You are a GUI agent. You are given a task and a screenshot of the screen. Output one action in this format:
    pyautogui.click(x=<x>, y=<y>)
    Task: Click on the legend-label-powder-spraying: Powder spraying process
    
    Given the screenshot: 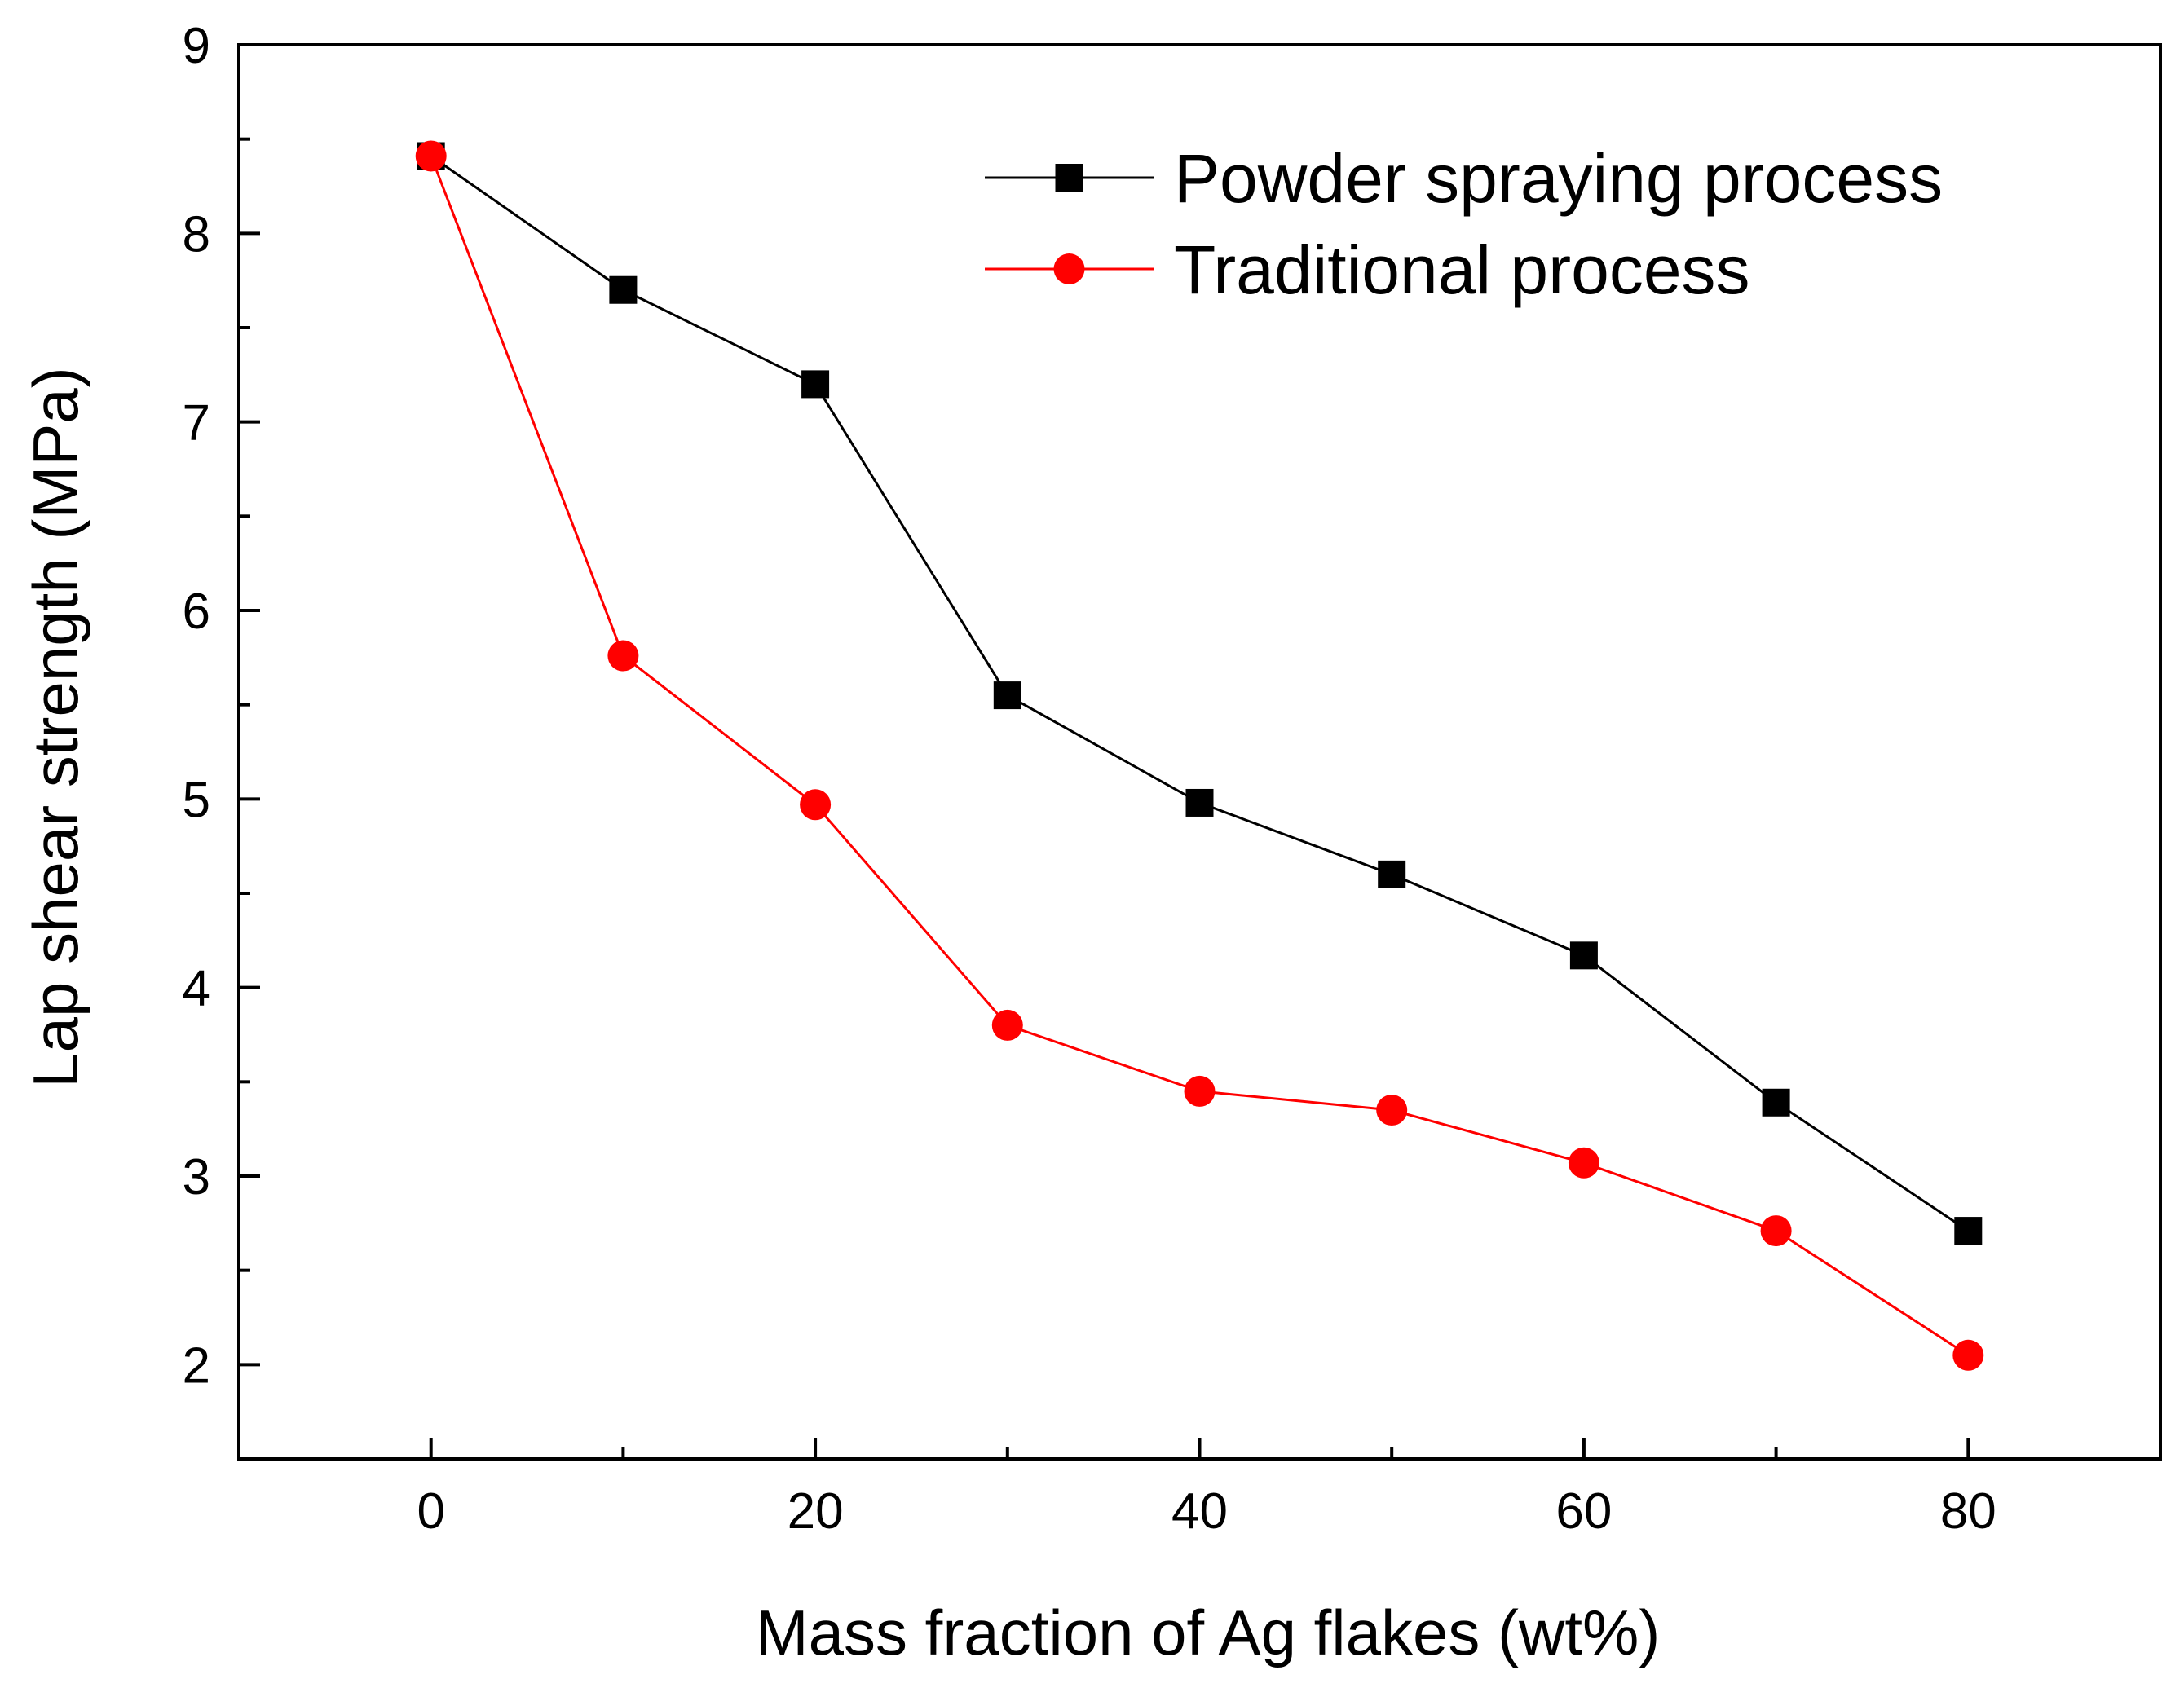 What is the action you would take?
    pyautogui.click(x=1558, y=178)
    